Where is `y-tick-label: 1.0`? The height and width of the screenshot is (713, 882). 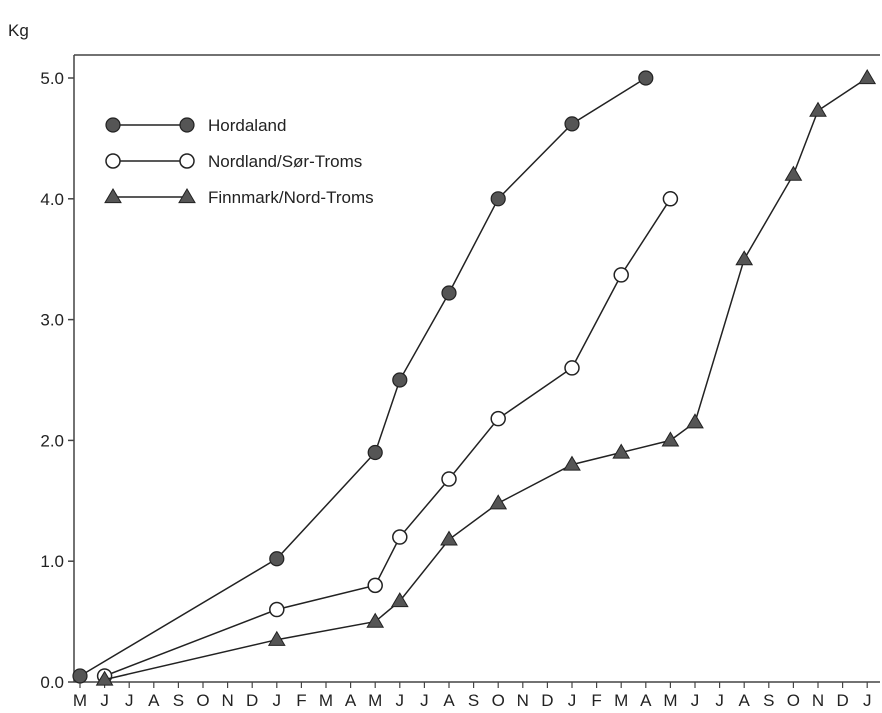 y-tick-label: 1.0 is located at coordinates (52, 561).